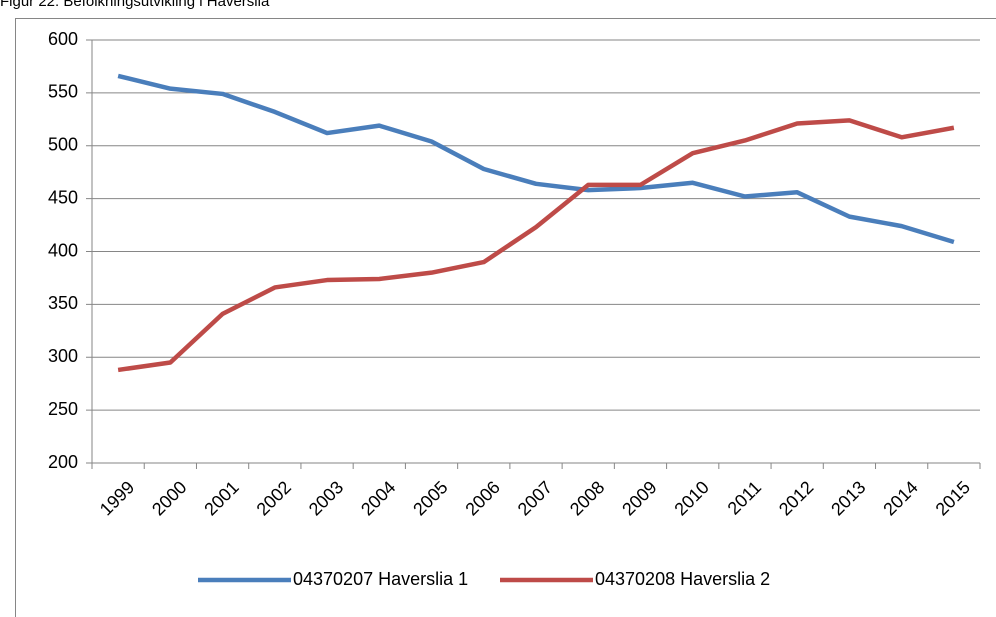 The width and height of the screenshot is (996, 617). Describe the element at coordinates (63, 250) in the screenshot. I see `y-tick-label: 400` at that location.